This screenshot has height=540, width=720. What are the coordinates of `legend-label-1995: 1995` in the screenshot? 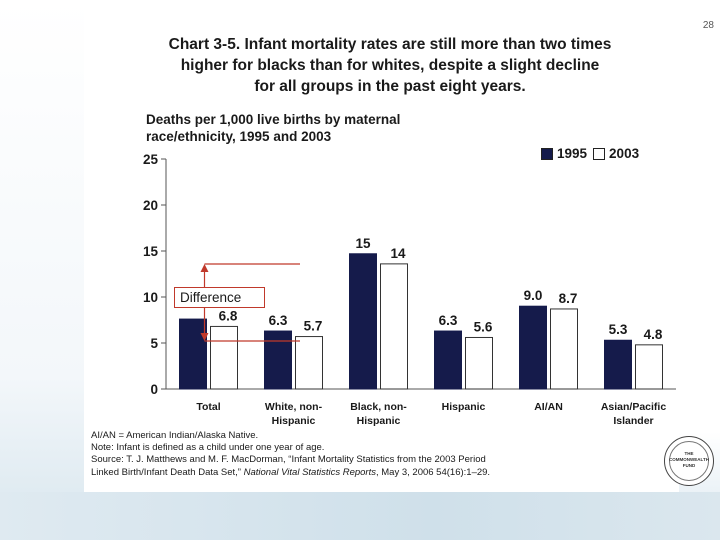 It's located at (572, 153).